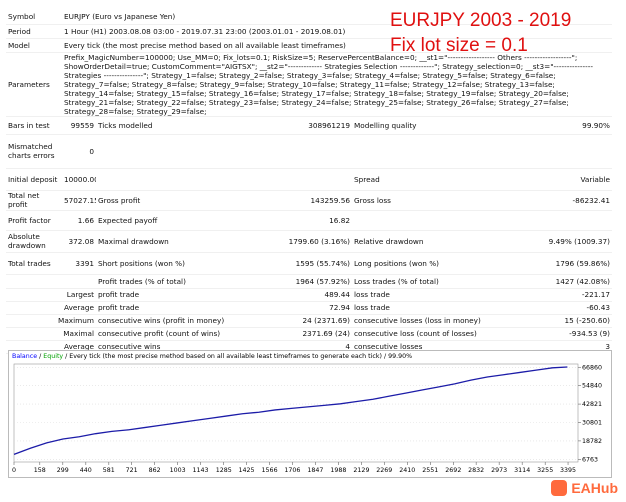 Image resolution: width=626 pixels, height=502 pixels. Describe the element at coordinates (53, 356) in the screenshot. I see `legend-equity: Equity` at that location.